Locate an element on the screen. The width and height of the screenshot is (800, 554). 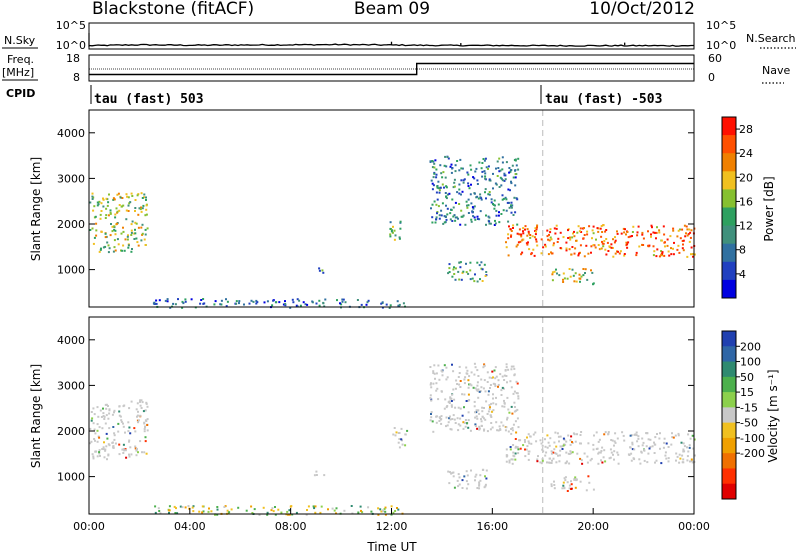
velocity-colorbar-label-value: -100 is located at coordinates (752, 438).